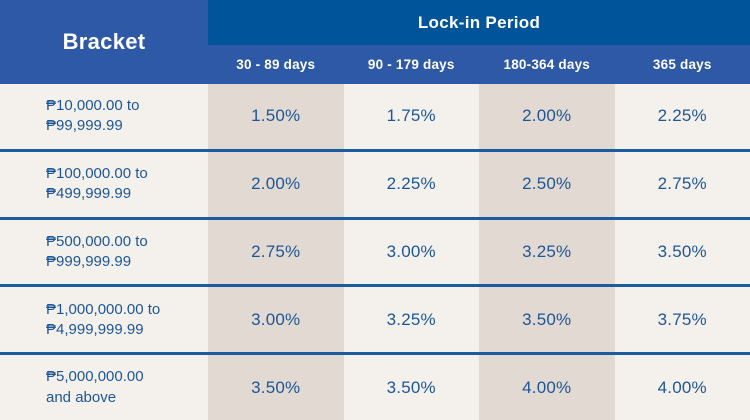 This screenshot has width=750, height=420. I want to click on bracket-cell: ₱10,000.00 to ₱99,999.99, so click(104, 116).